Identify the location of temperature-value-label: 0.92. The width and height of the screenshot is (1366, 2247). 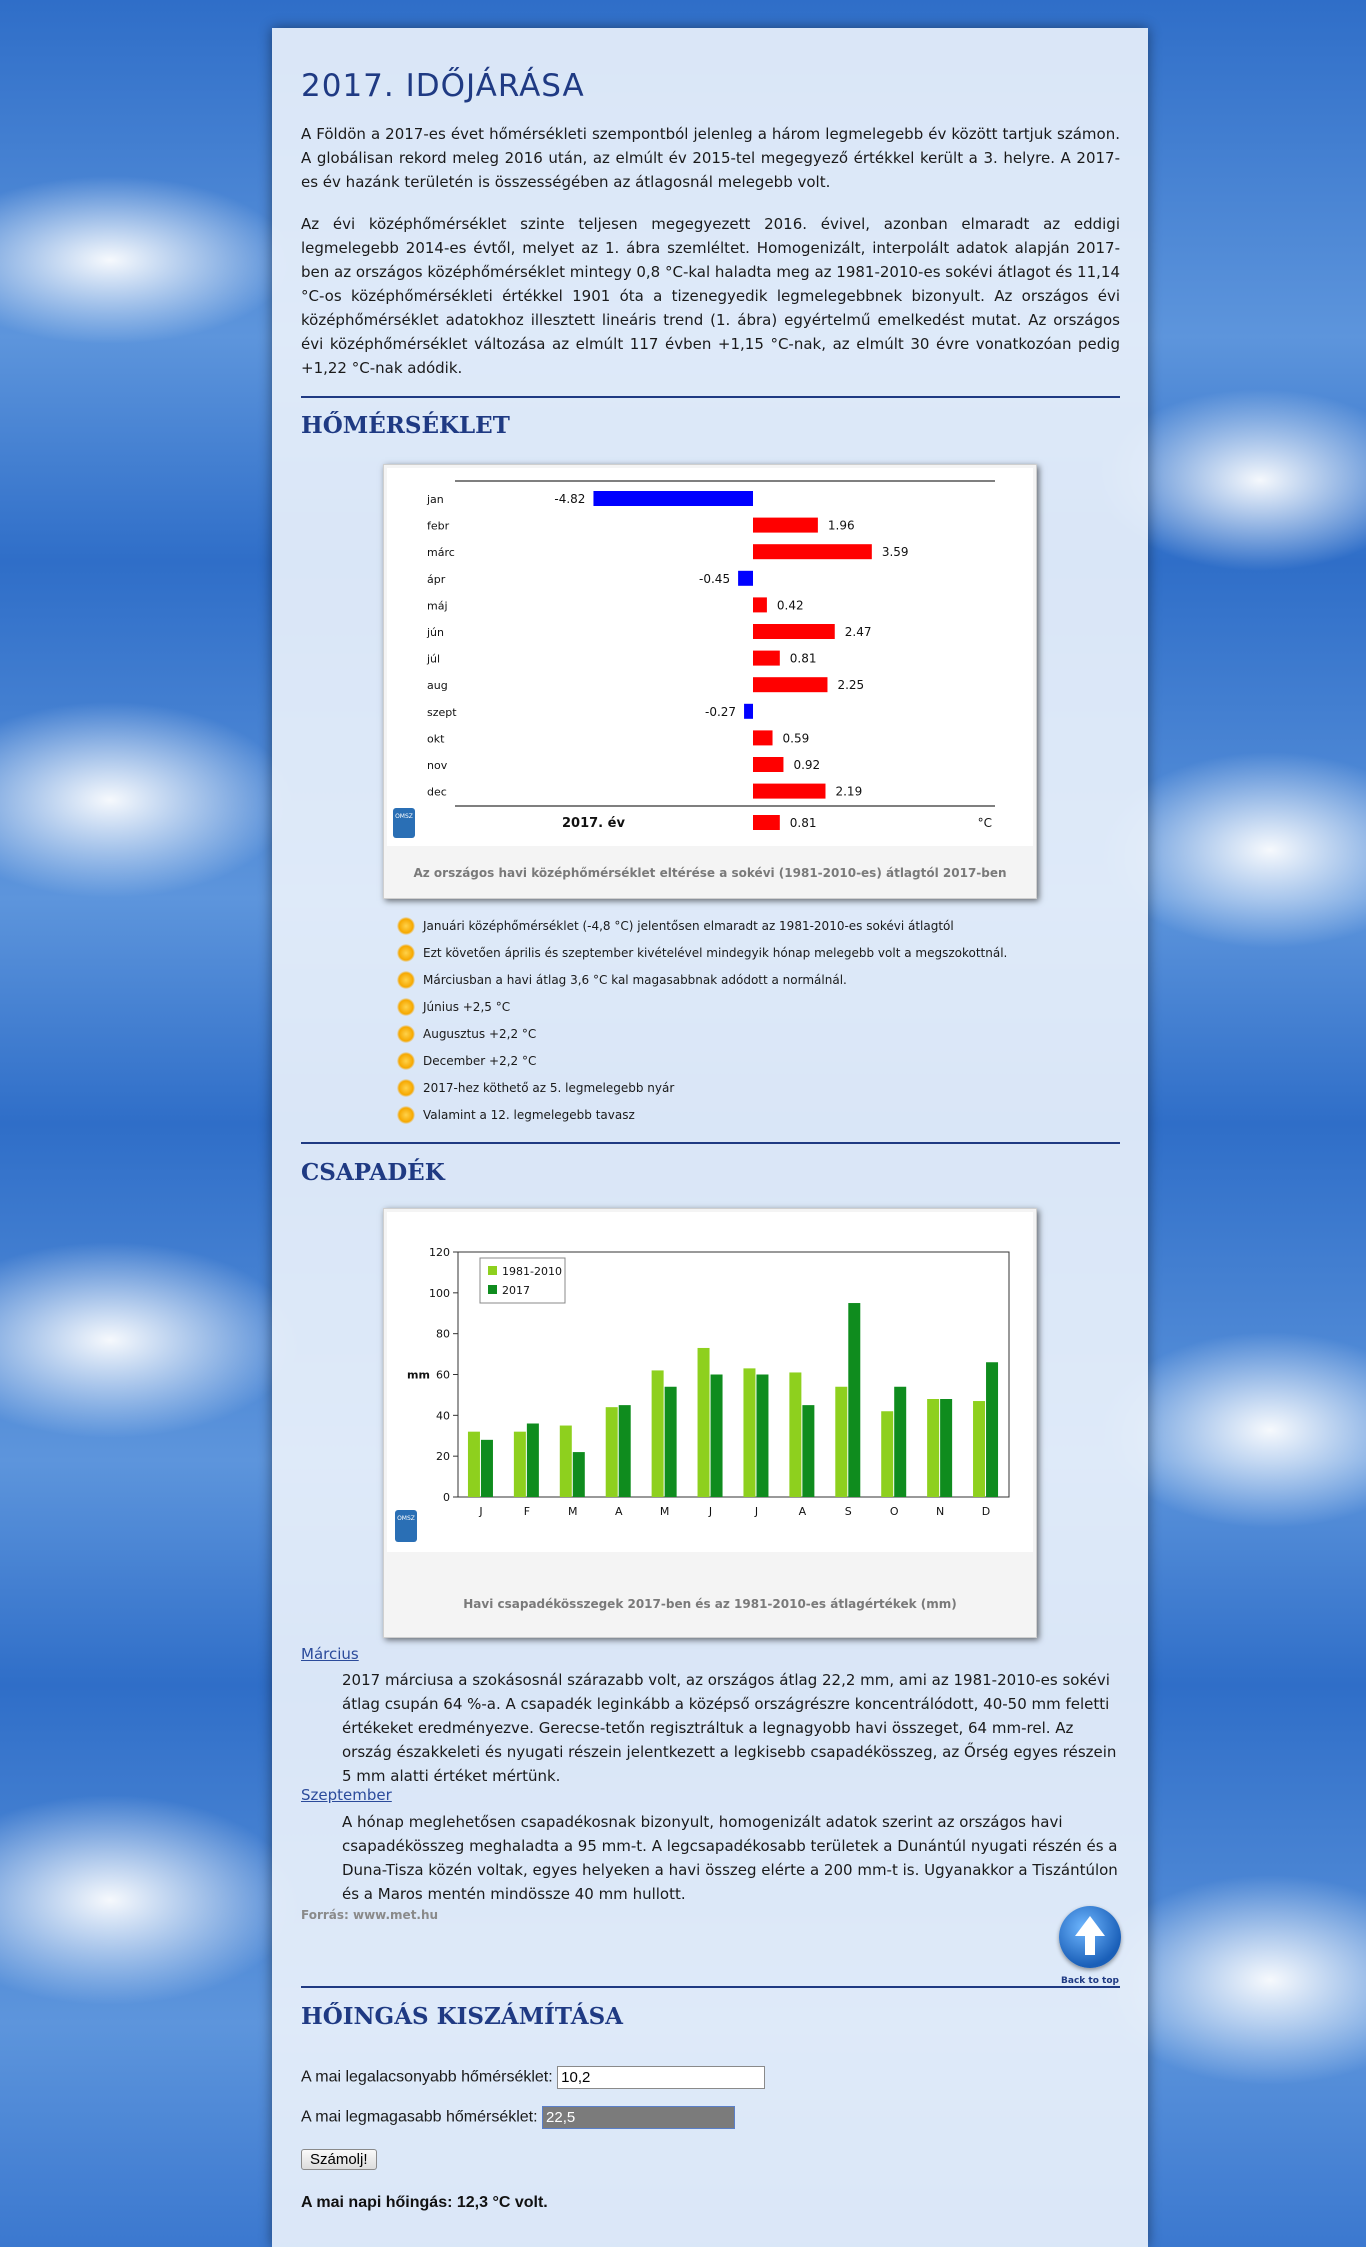
(806, 765).